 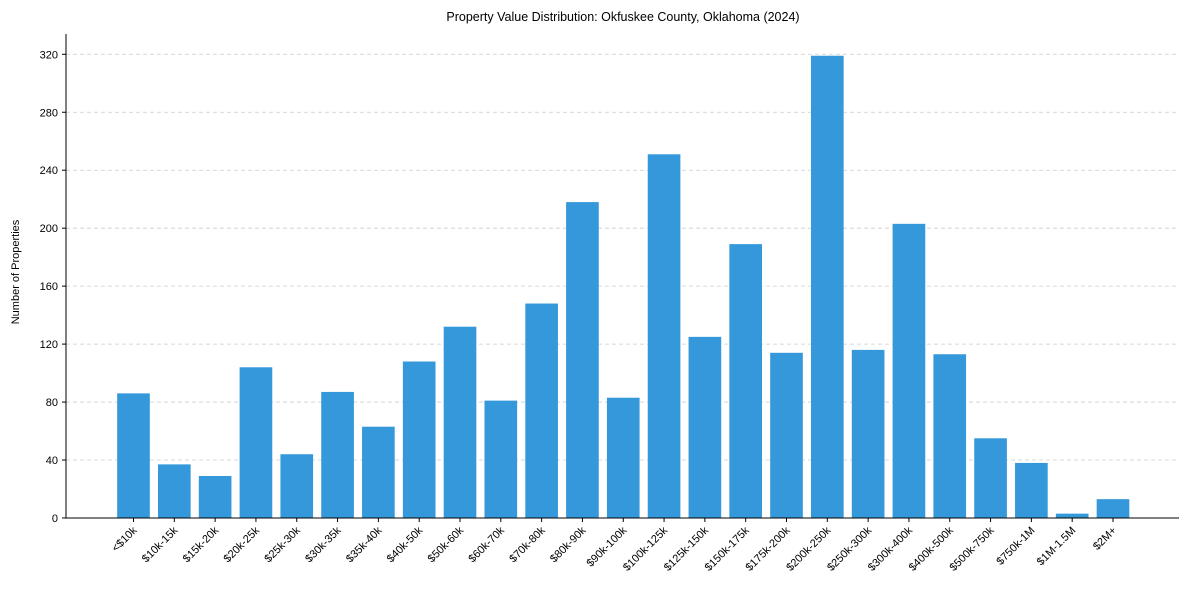 What do you see at coordinates (160, 544) in the screenshot?
I see `x-tick-label: $10k-15k` at bounding box center [160, 544].